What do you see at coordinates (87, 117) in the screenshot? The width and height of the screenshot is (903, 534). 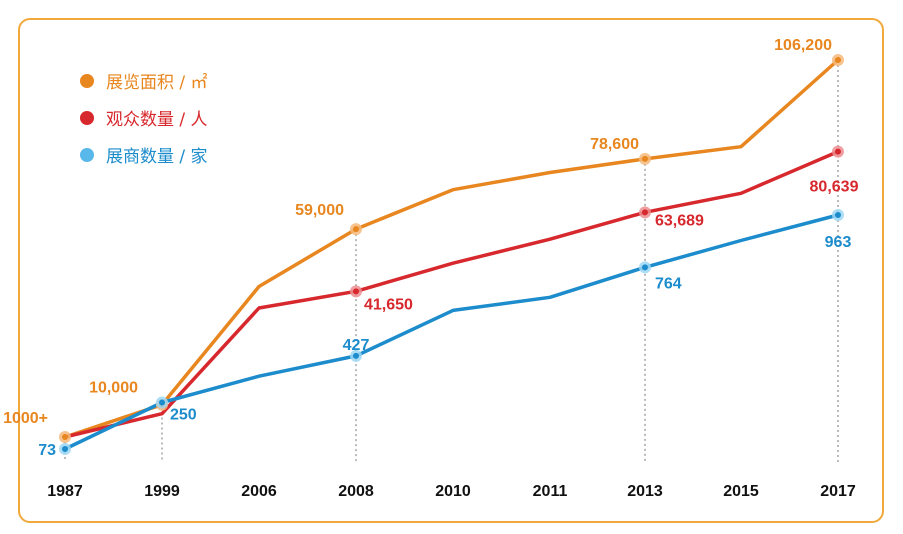 I see `legend-swatch-visitors` at bounding box center [87, 117].